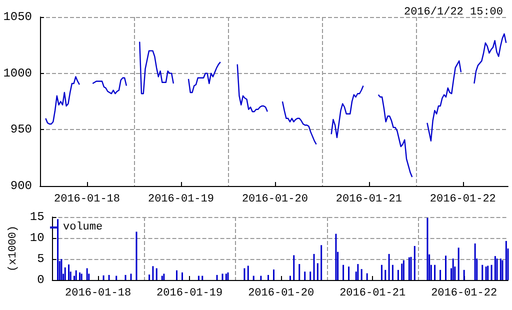  Describe the element at coordinates (454, 12) in the screenshot. I see `chart-subtitle: 2016/1/22 15:00` at that location.